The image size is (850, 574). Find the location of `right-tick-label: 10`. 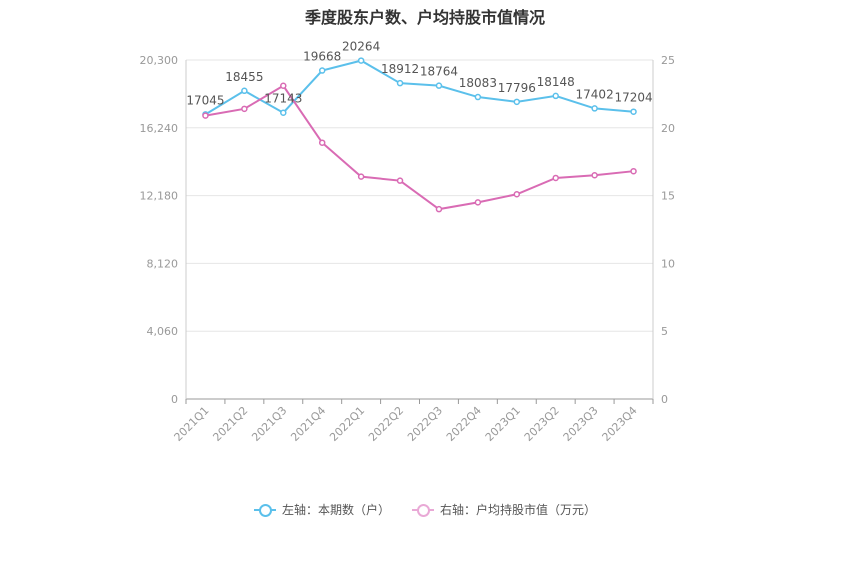

right-tick-label: 10 is located at coordinates (668, 263).